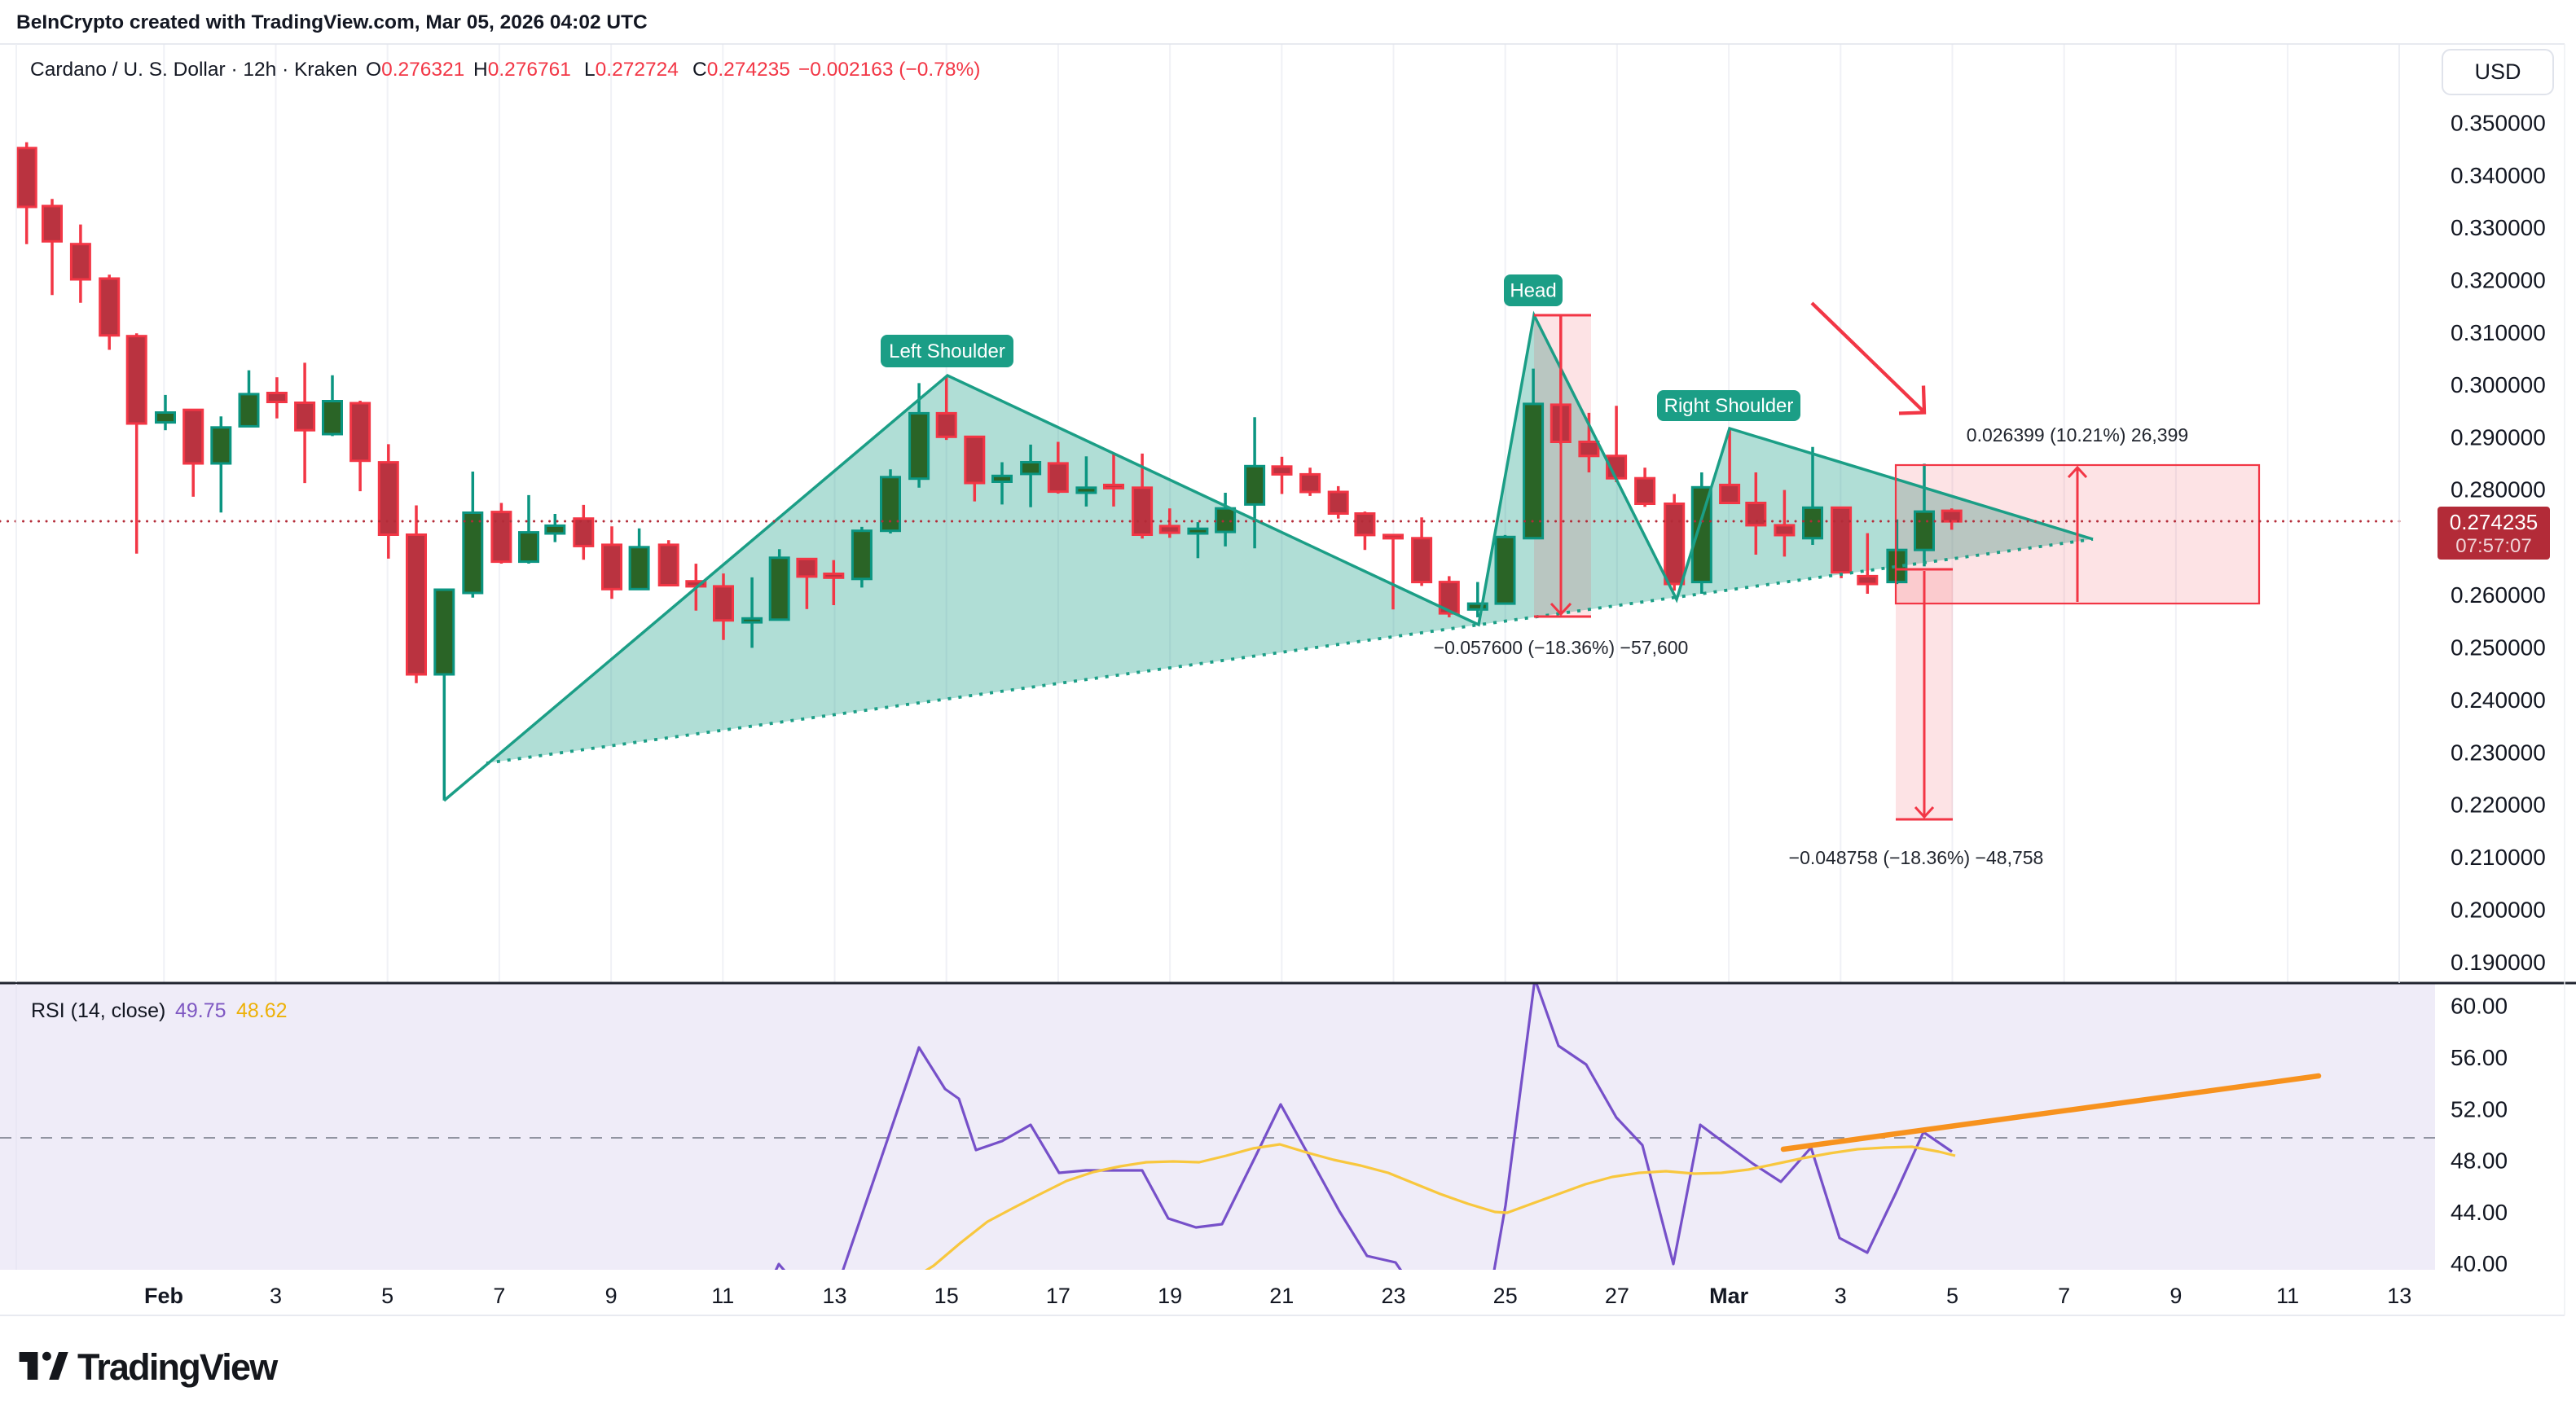 This screenshot has width=2576, height=1418. Describe the element at coordinates (2498, 175) in the screenshot. I see `svg-text: 0.340000` at that location.